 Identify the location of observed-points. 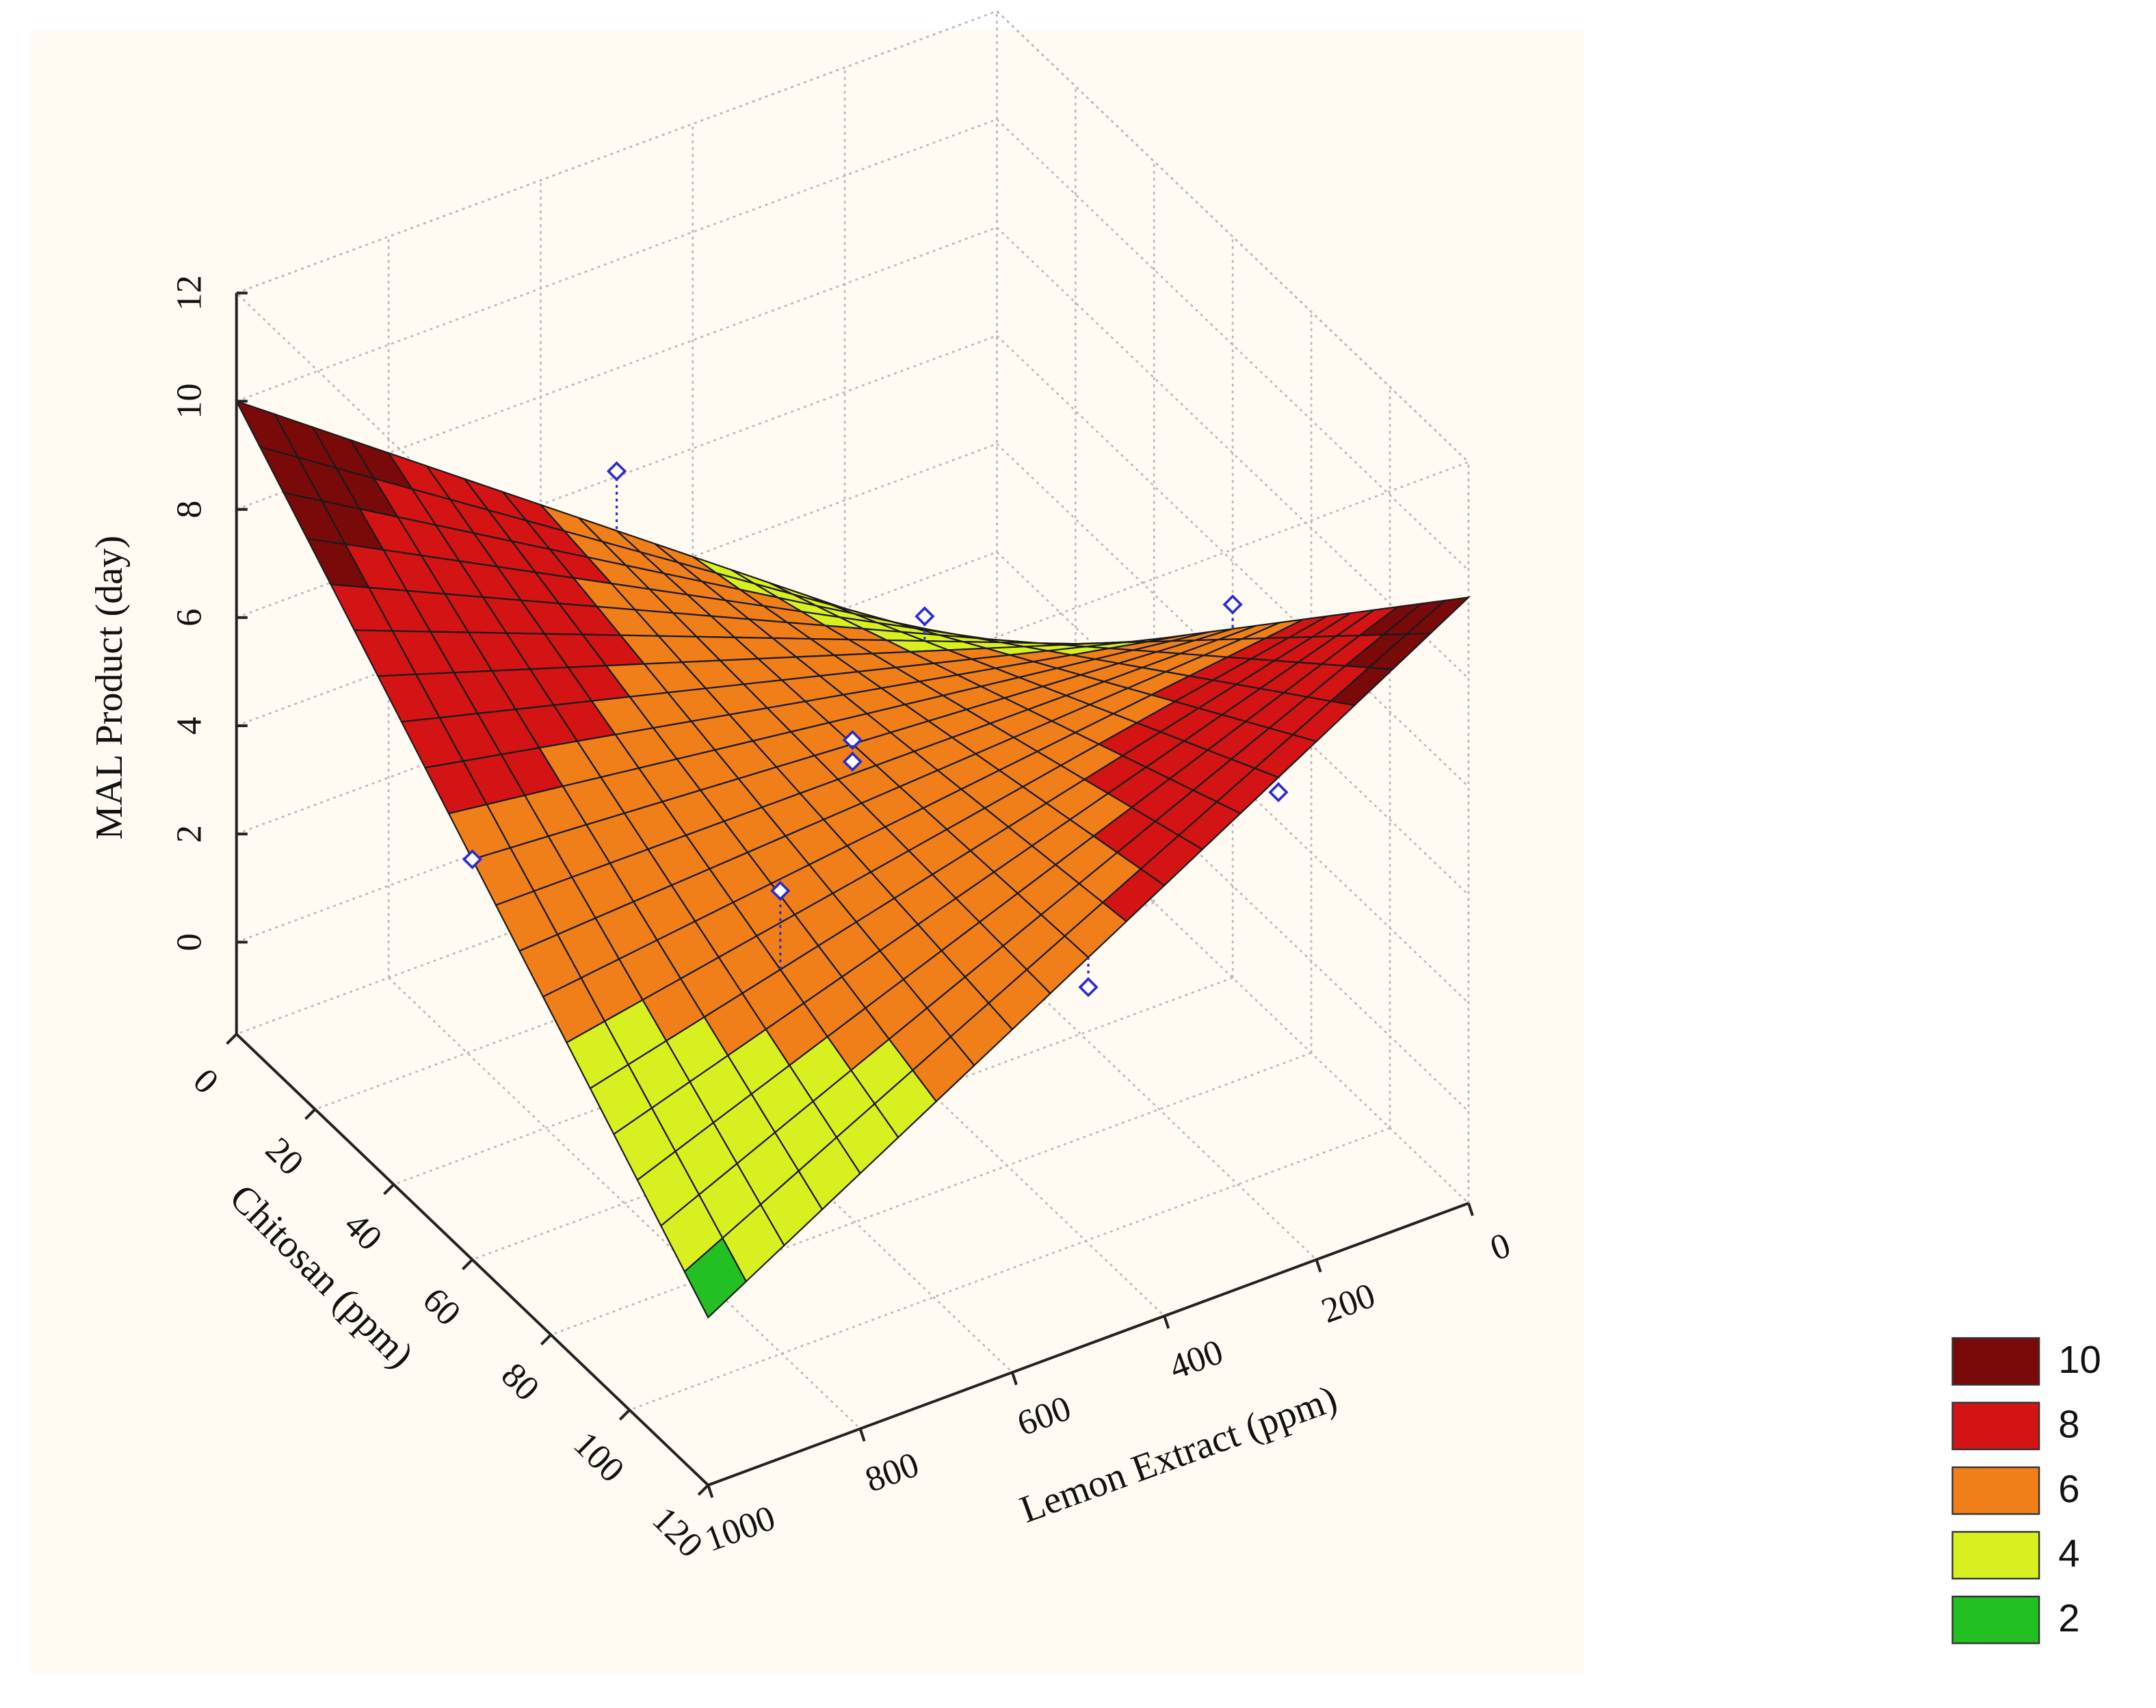
(875, 729).